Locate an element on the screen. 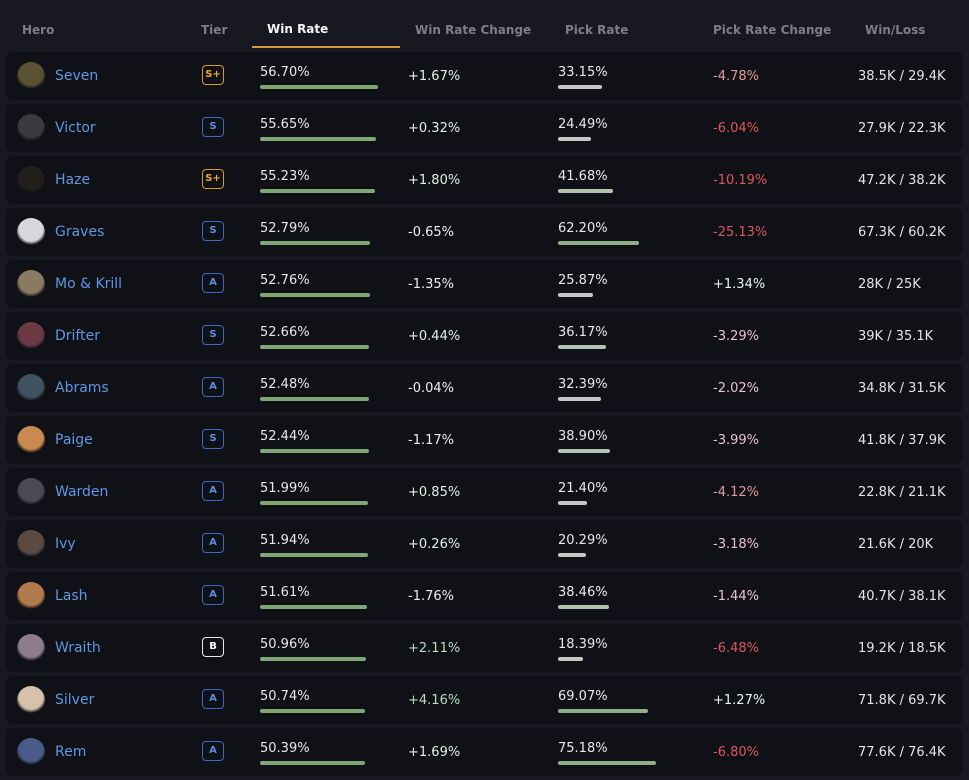 Image resolution: width=969 pixels, height=780 pixels. pick-rate-change-value: -1.44% is located at coordinates (736, 596).